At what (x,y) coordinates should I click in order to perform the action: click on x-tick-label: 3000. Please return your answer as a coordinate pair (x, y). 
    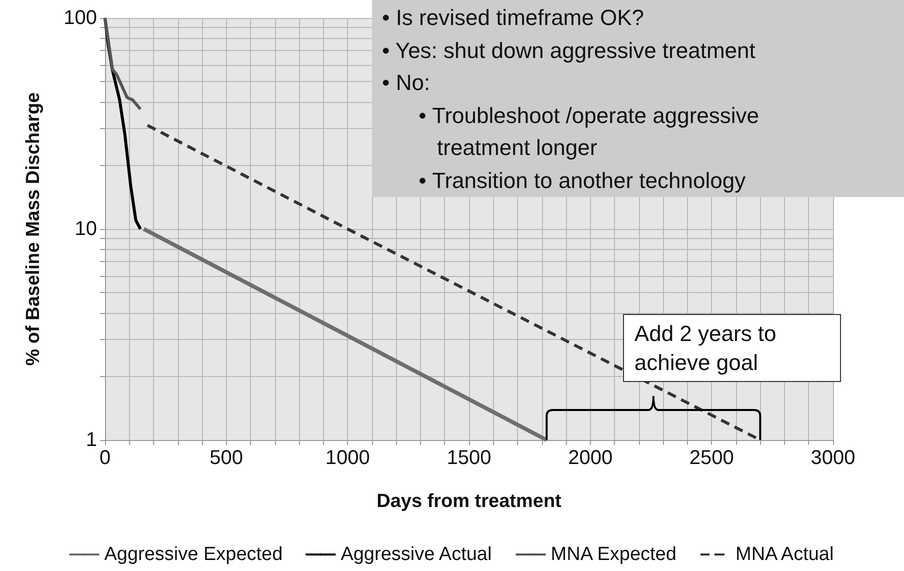
    Looking at the image, I should click on (833, 458).